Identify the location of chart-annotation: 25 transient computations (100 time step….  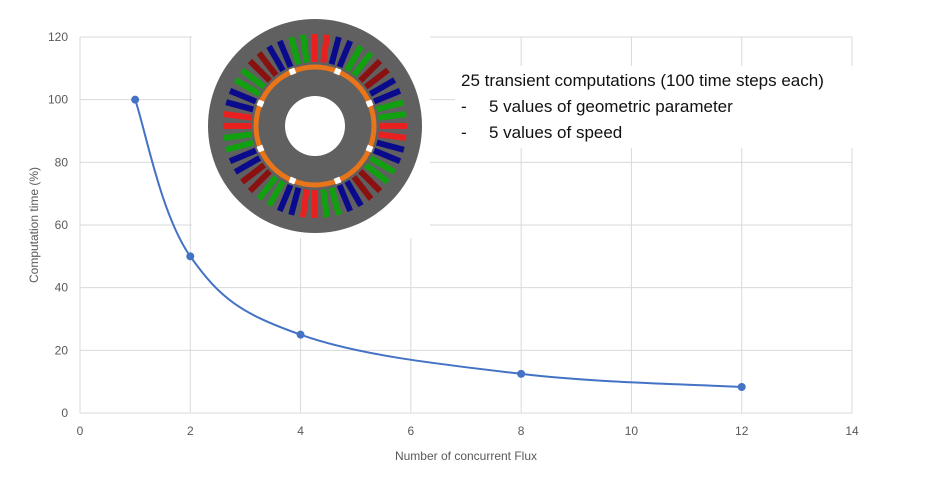
(681, 107).